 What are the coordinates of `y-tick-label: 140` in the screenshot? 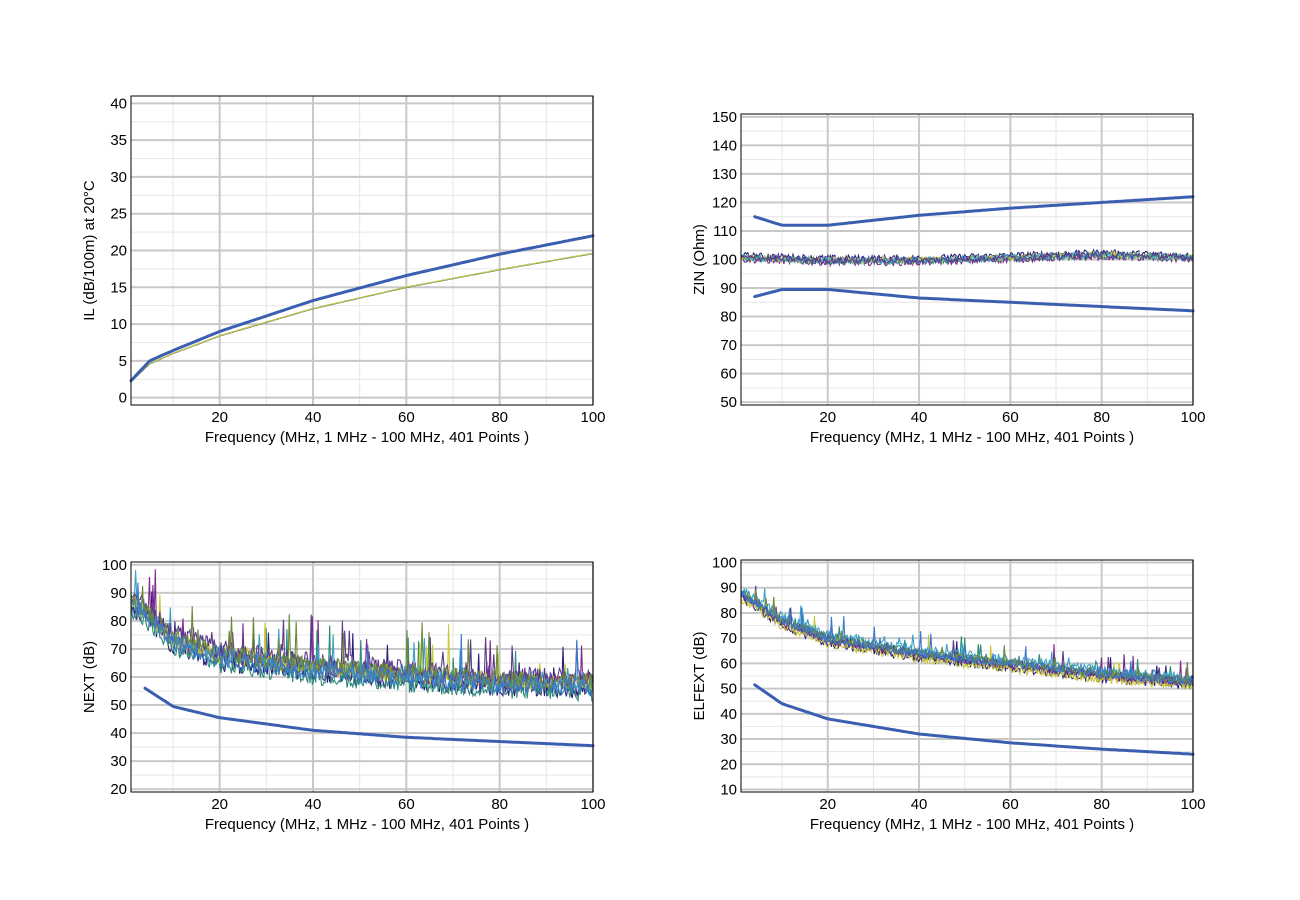 It's located at (724, 145).